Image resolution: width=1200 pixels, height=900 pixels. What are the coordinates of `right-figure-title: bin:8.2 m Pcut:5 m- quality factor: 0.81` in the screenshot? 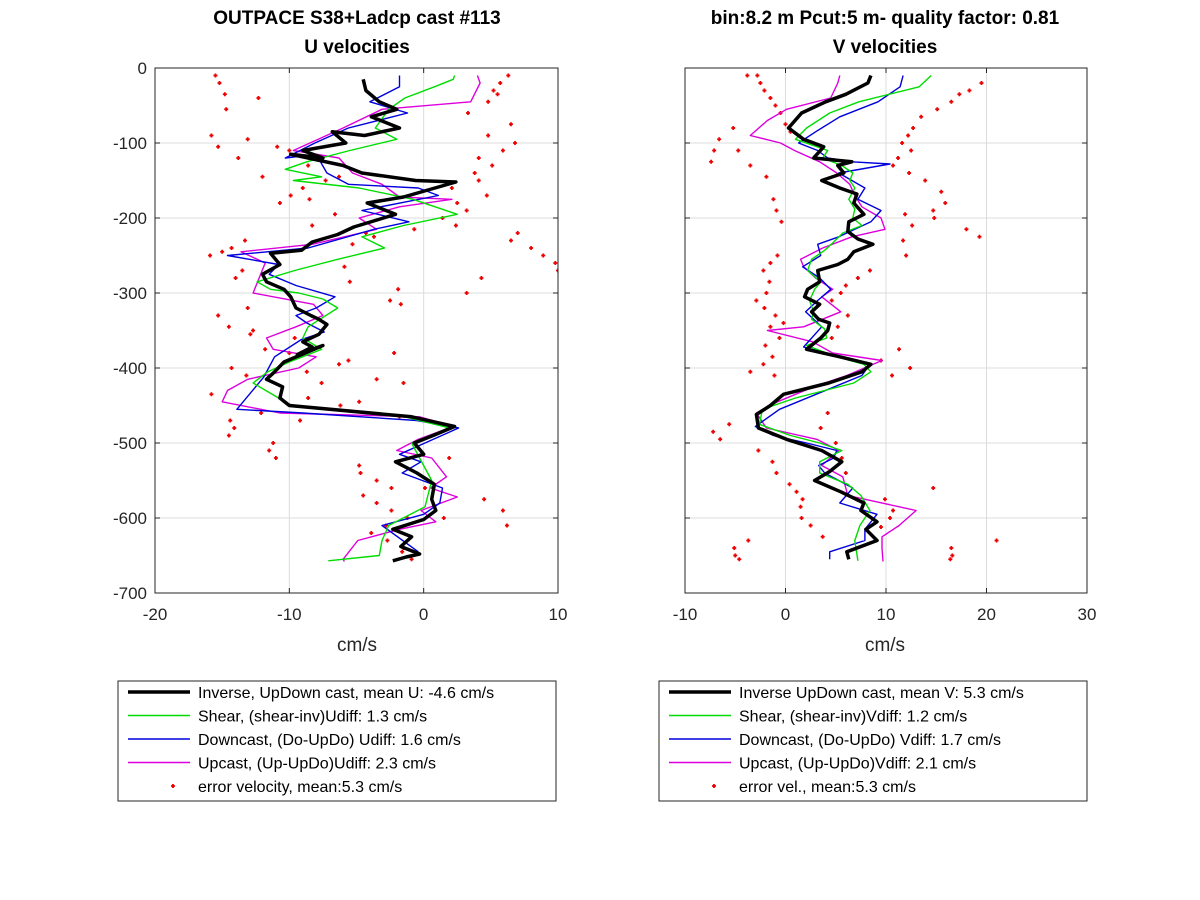 It's located at (885, 18).